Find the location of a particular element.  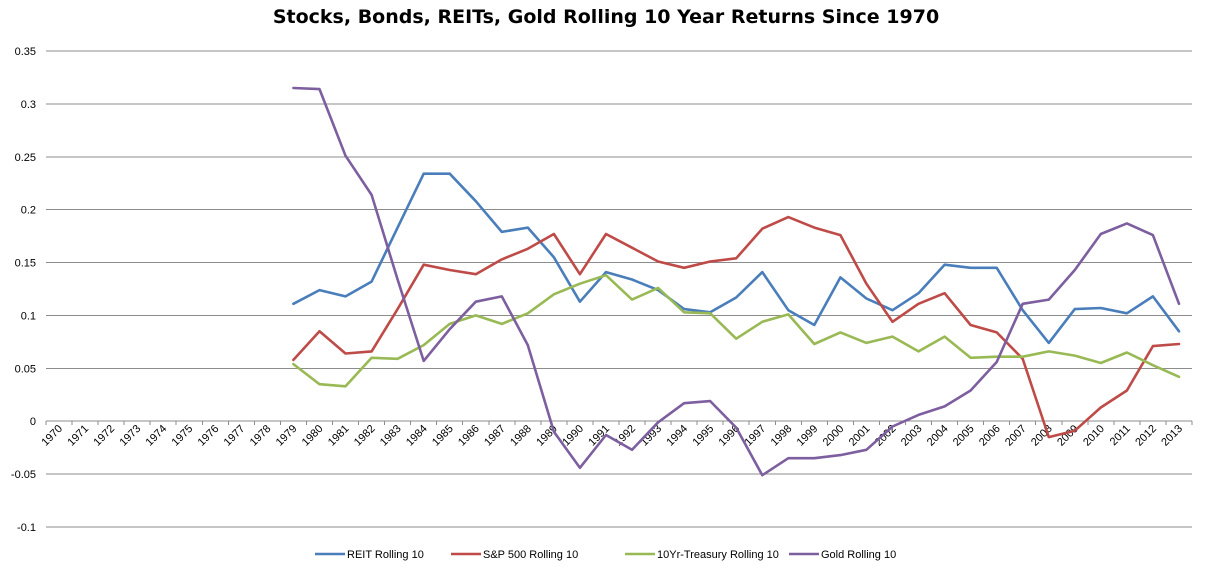

y-tick-label: -0.1 is located at coordinates (26, 528).